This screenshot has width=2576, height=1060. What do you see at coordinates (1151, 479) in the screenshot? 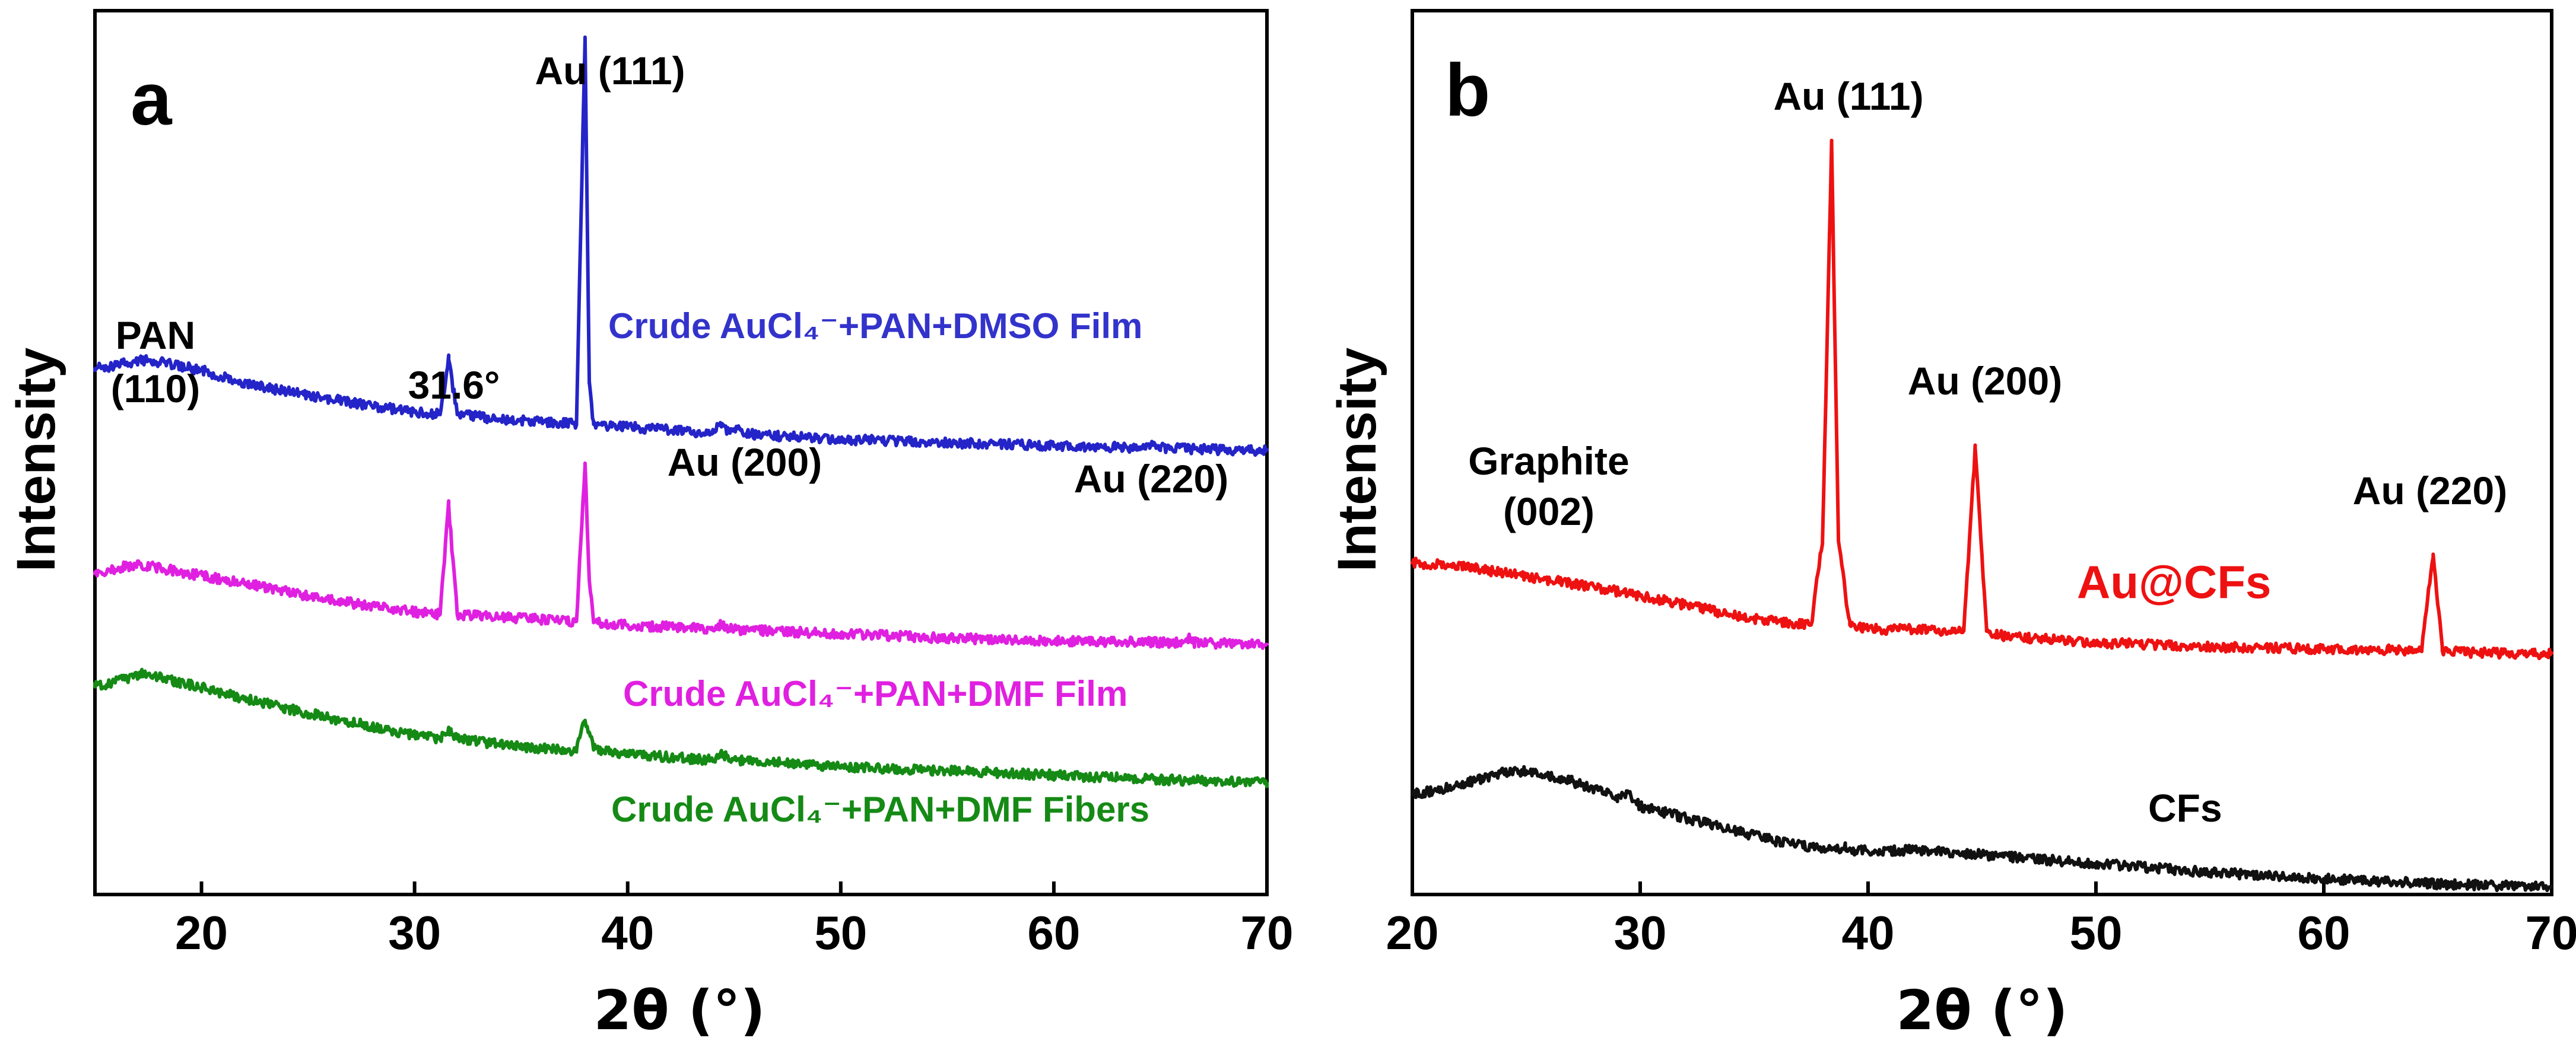
I see `annotation-au-220-a: Au (220)` at bounding box center [1151, 479].